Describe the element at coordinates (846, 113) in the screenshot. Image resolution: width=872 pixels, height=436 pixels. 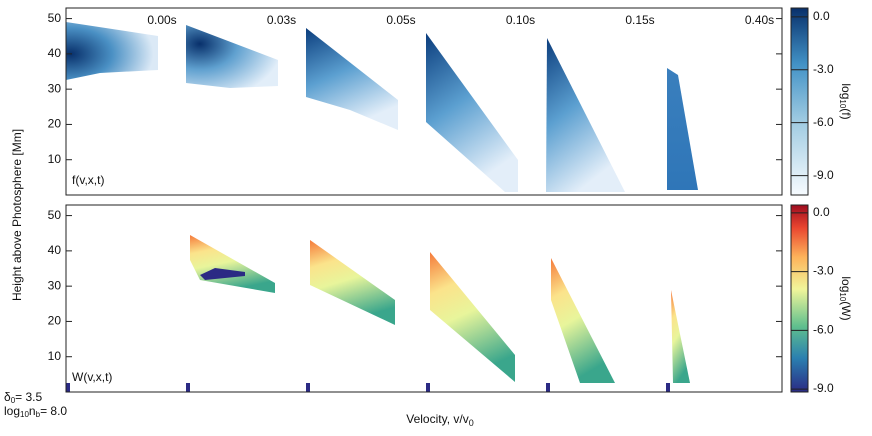
I see `colorbar-label-text: (f)` at that location.